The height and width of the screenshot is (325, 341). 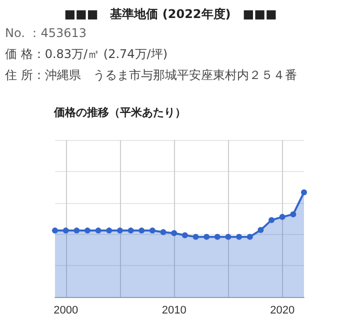 I want to click on chart-subtitle: 価格の推移（平米あたり）, so click(x=120, y=112).